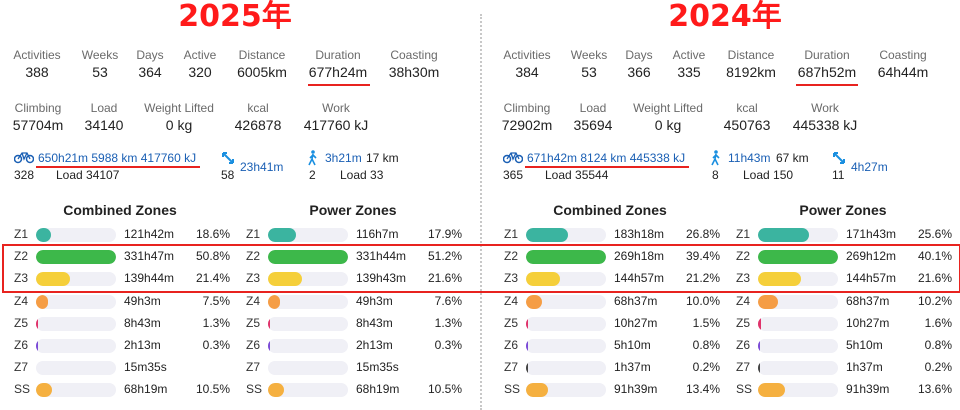 This screenshot has width=960, height=410. I want to click on zone-row: SS 91h39m 13.6%, so click(846, 390).